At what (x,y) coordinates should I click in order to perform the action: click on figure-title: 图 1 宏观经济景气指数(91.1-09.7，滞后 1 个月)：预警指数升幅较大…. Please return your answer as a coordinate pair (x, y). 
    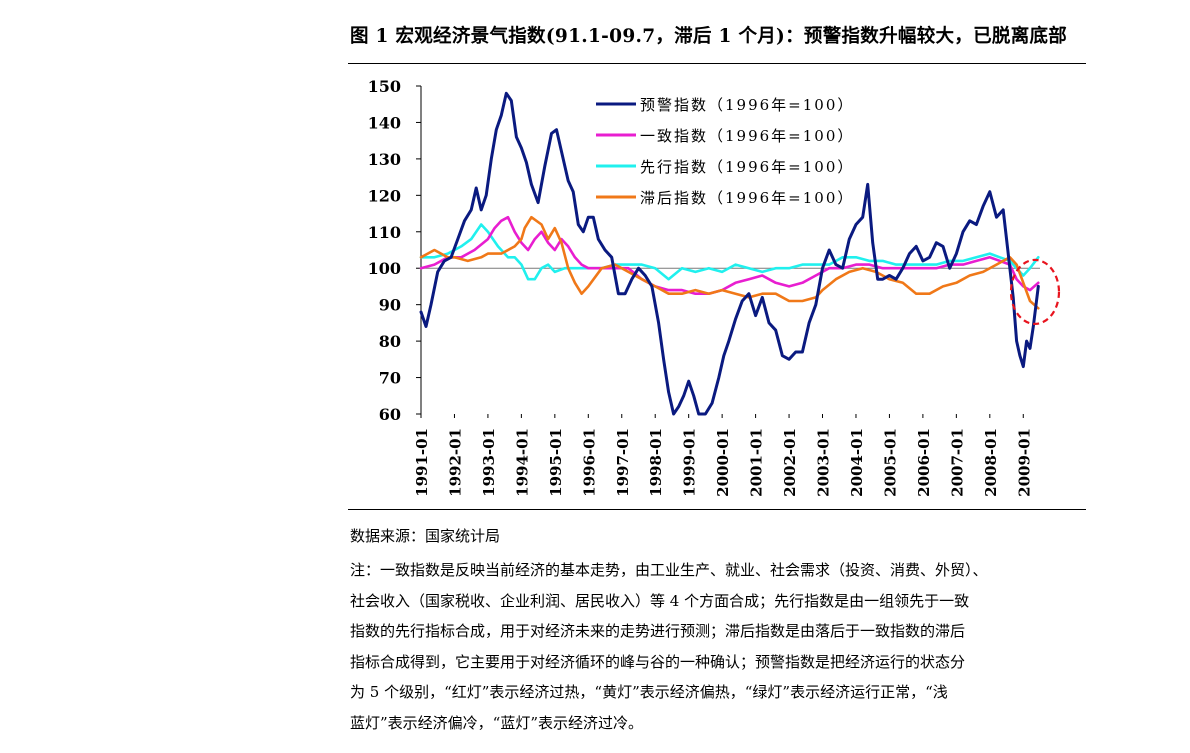
    Looking at the image, I should click on (709, 36).